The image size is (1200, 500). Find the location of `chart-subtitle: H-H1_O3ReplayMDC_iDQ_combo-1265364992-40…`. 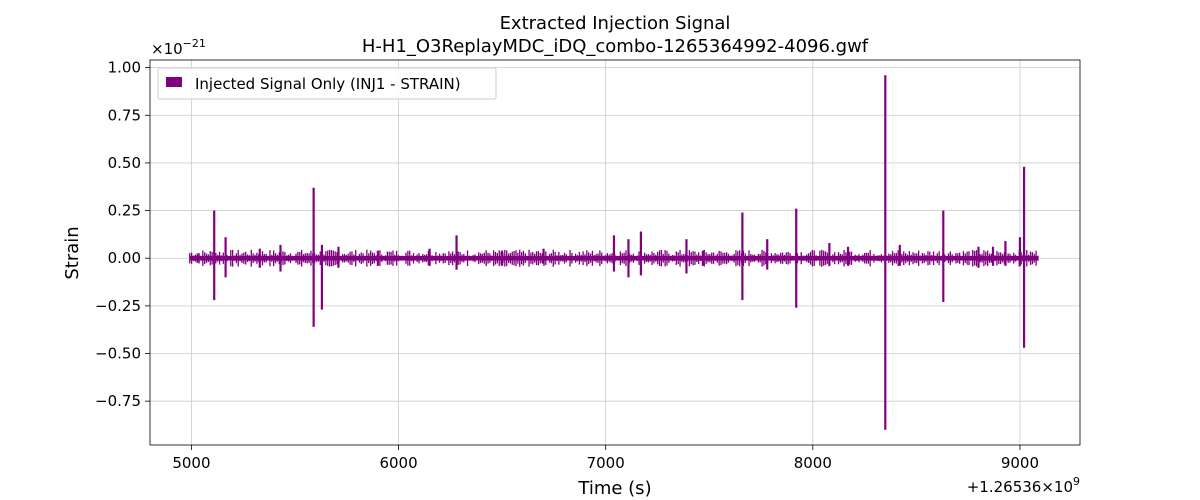

chart-subtitle: H-H1_O3ReplayMDC_iDQ_combo-1265364992-40… is located at coordinates (615, 46).